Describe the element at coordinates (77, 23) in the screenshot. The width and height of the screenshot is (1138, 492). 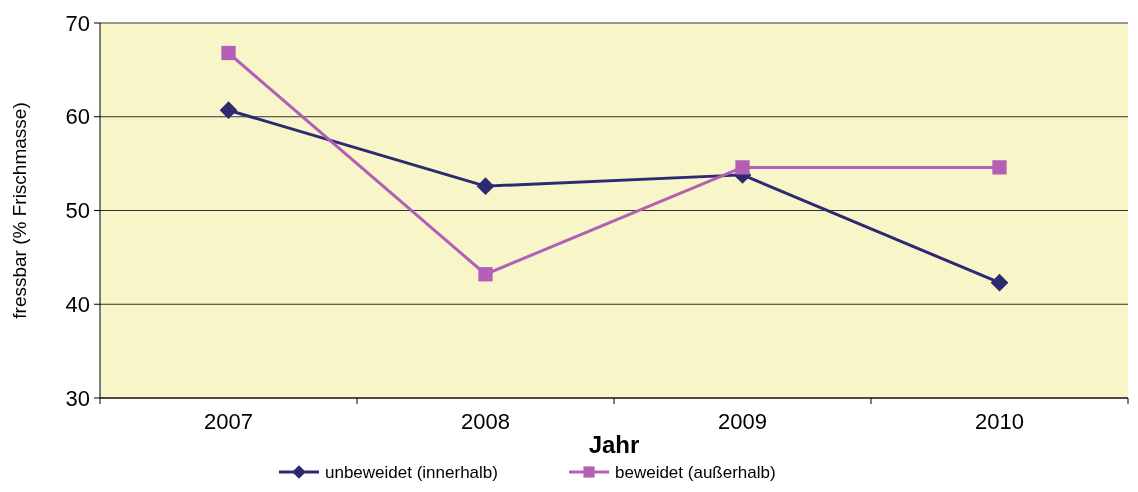
I see `y-tick-label: 70` at that location.